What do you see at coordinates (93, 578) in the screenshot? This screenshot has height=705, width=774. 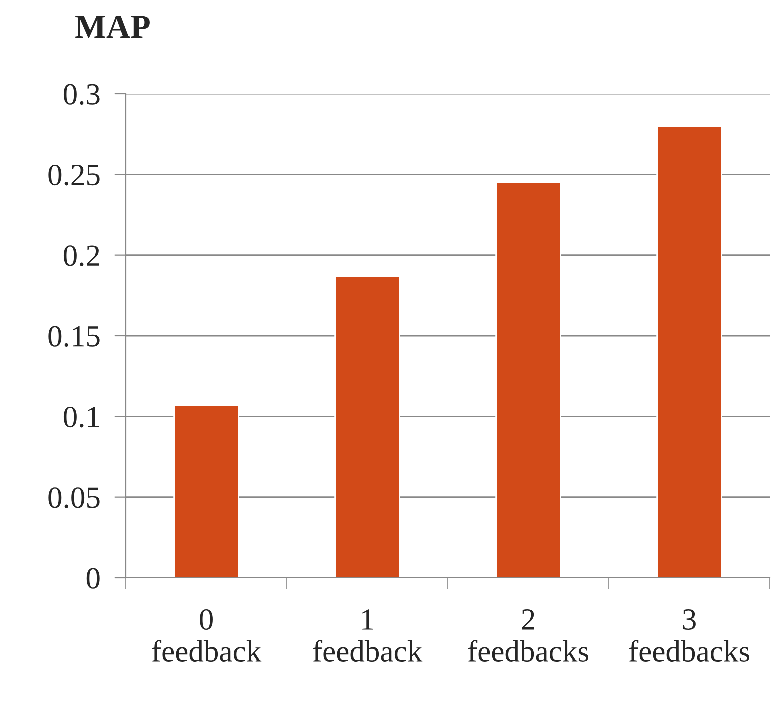 I see `y-tick-label: 0` at bounding box center [93, 578].